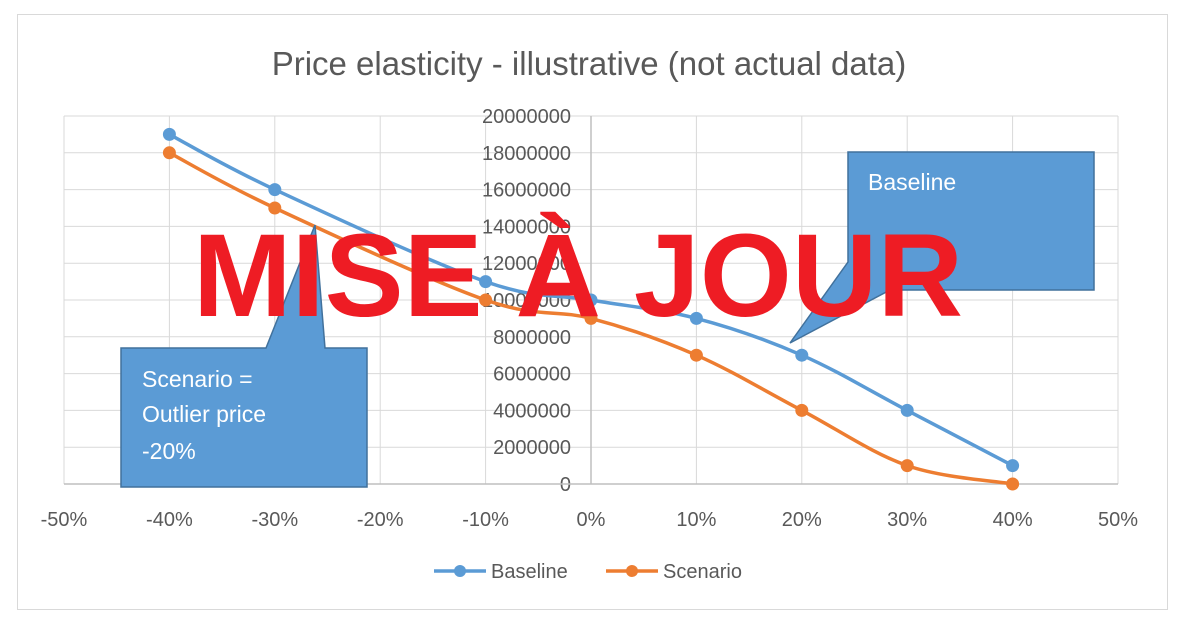  Describe the element at coordinates (485, 520) in the screenshot. I see `x-tick-label: -10%` at that location.